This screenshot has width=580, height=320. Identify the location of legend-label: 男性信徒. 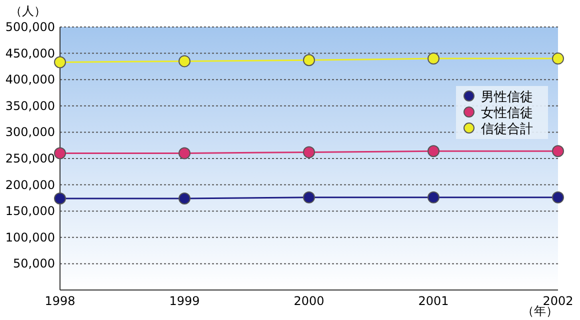
(507, 97).